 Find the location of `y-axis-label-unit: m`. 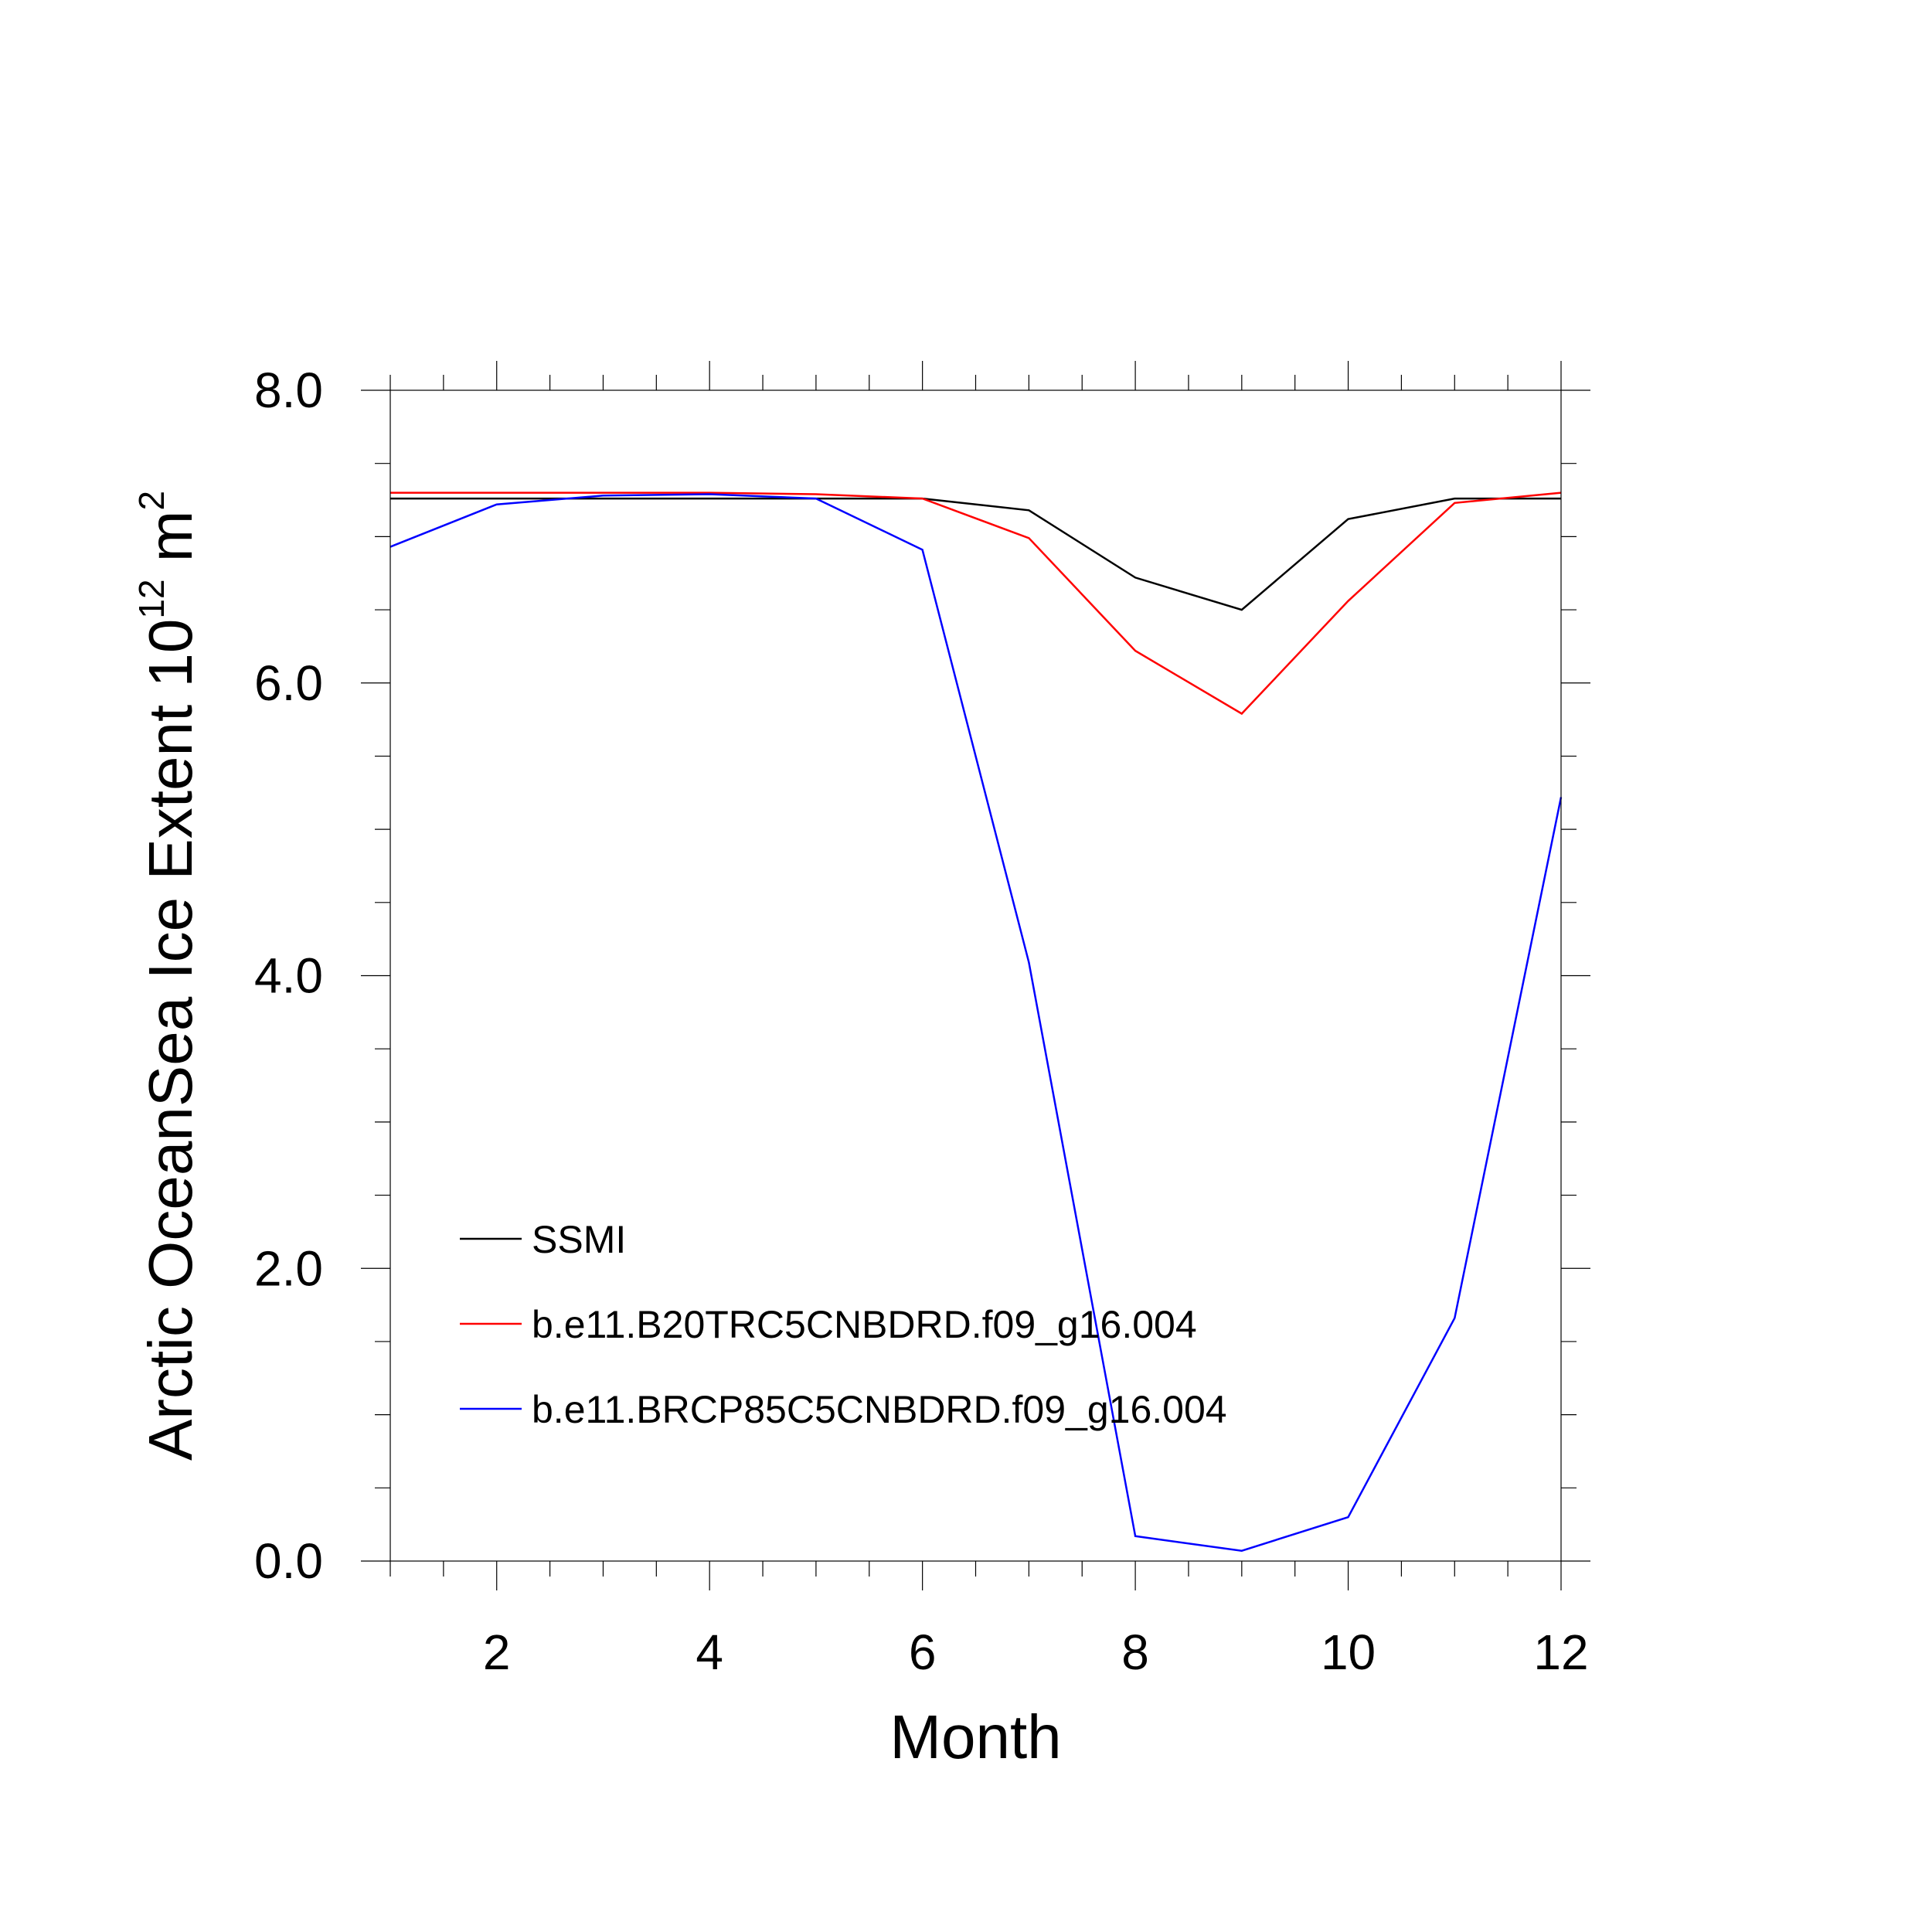

y-axis-label-unit: m is located at coordinates (170, 546).